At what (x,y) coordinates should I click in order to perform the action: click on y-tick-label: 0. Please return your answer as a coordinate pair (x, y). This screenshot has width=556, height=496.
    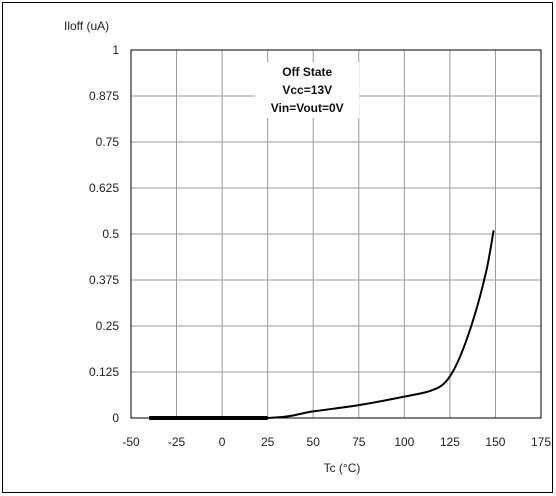
    Looking at the image, I should click on (115, 418).